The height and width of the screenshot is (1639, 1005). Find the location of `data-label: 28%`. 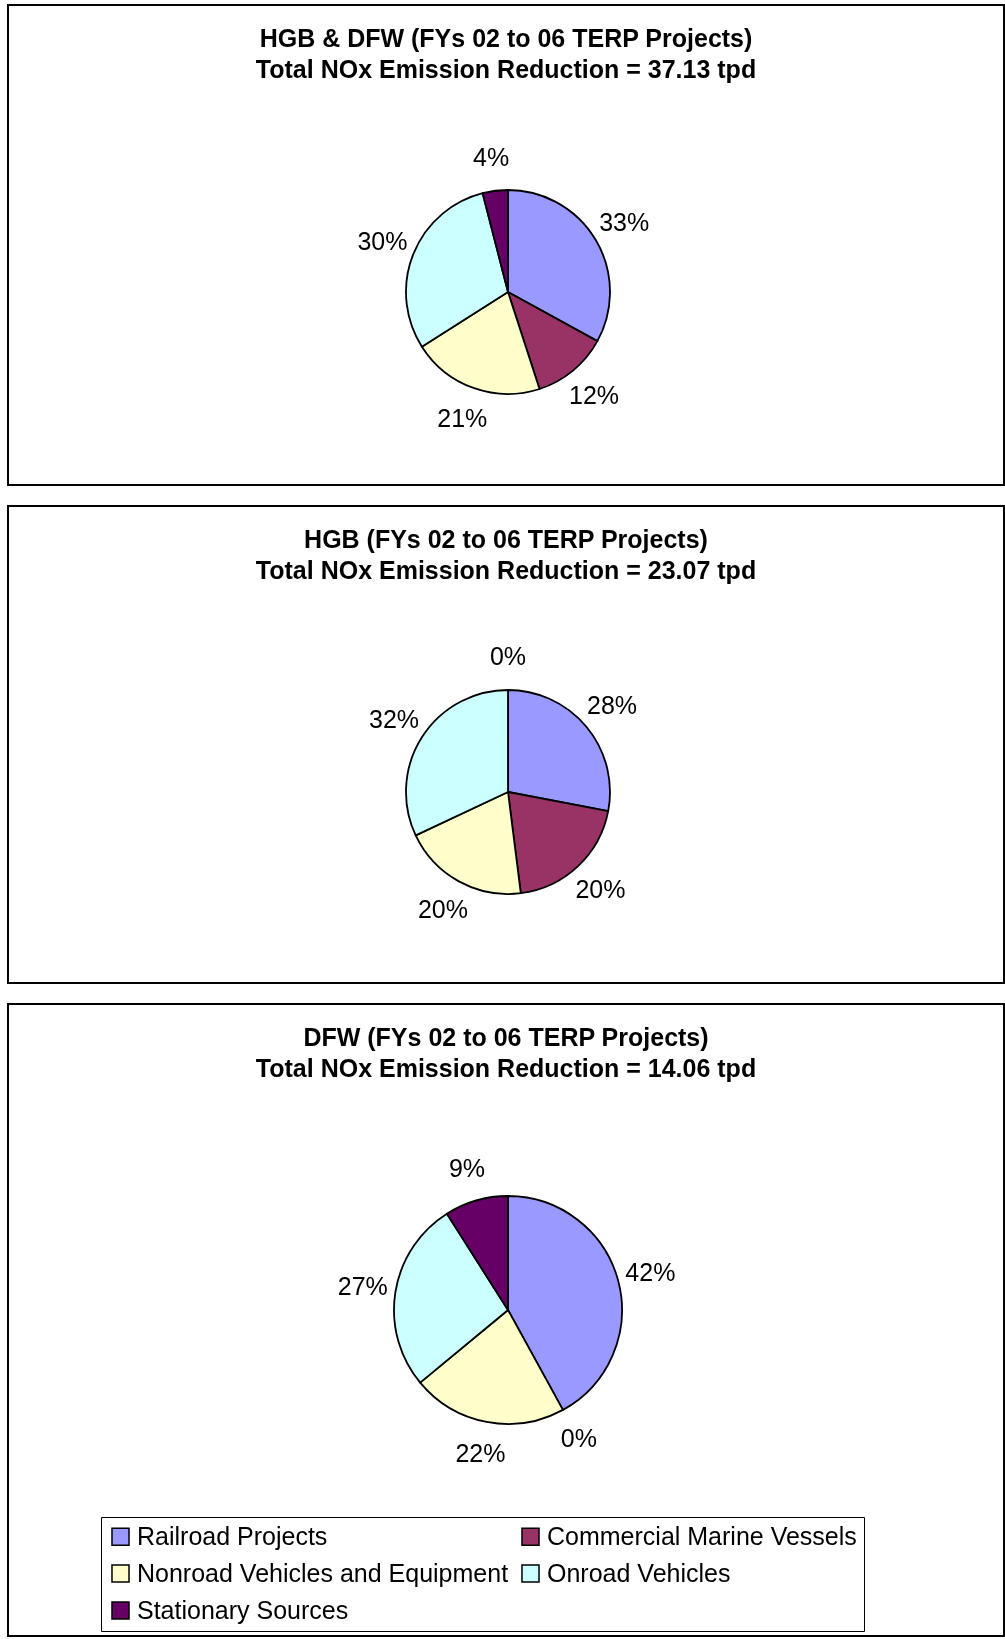

data-label: 28% is located at coordinates (612, 704).